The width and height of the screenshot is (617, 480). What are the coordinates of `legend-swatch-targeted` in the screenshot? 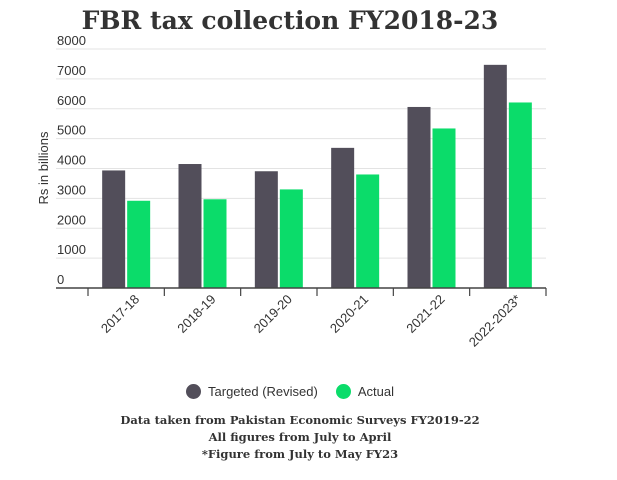 It's located at (194, 391).